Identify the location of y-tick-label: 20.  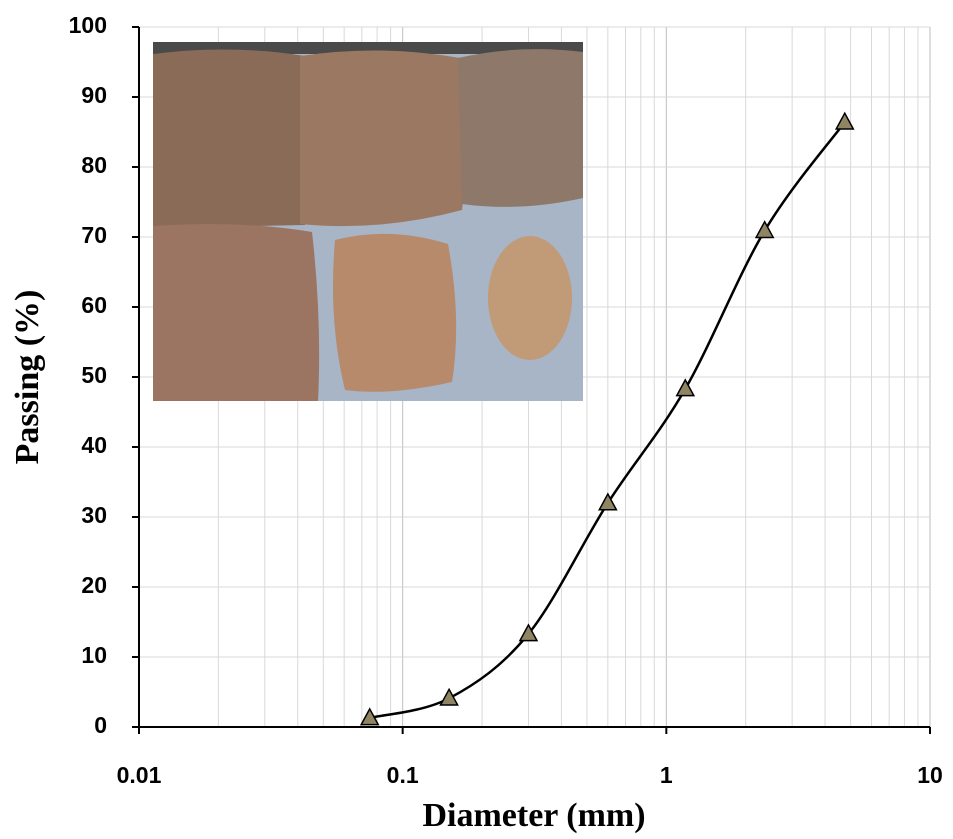
(94, 585).